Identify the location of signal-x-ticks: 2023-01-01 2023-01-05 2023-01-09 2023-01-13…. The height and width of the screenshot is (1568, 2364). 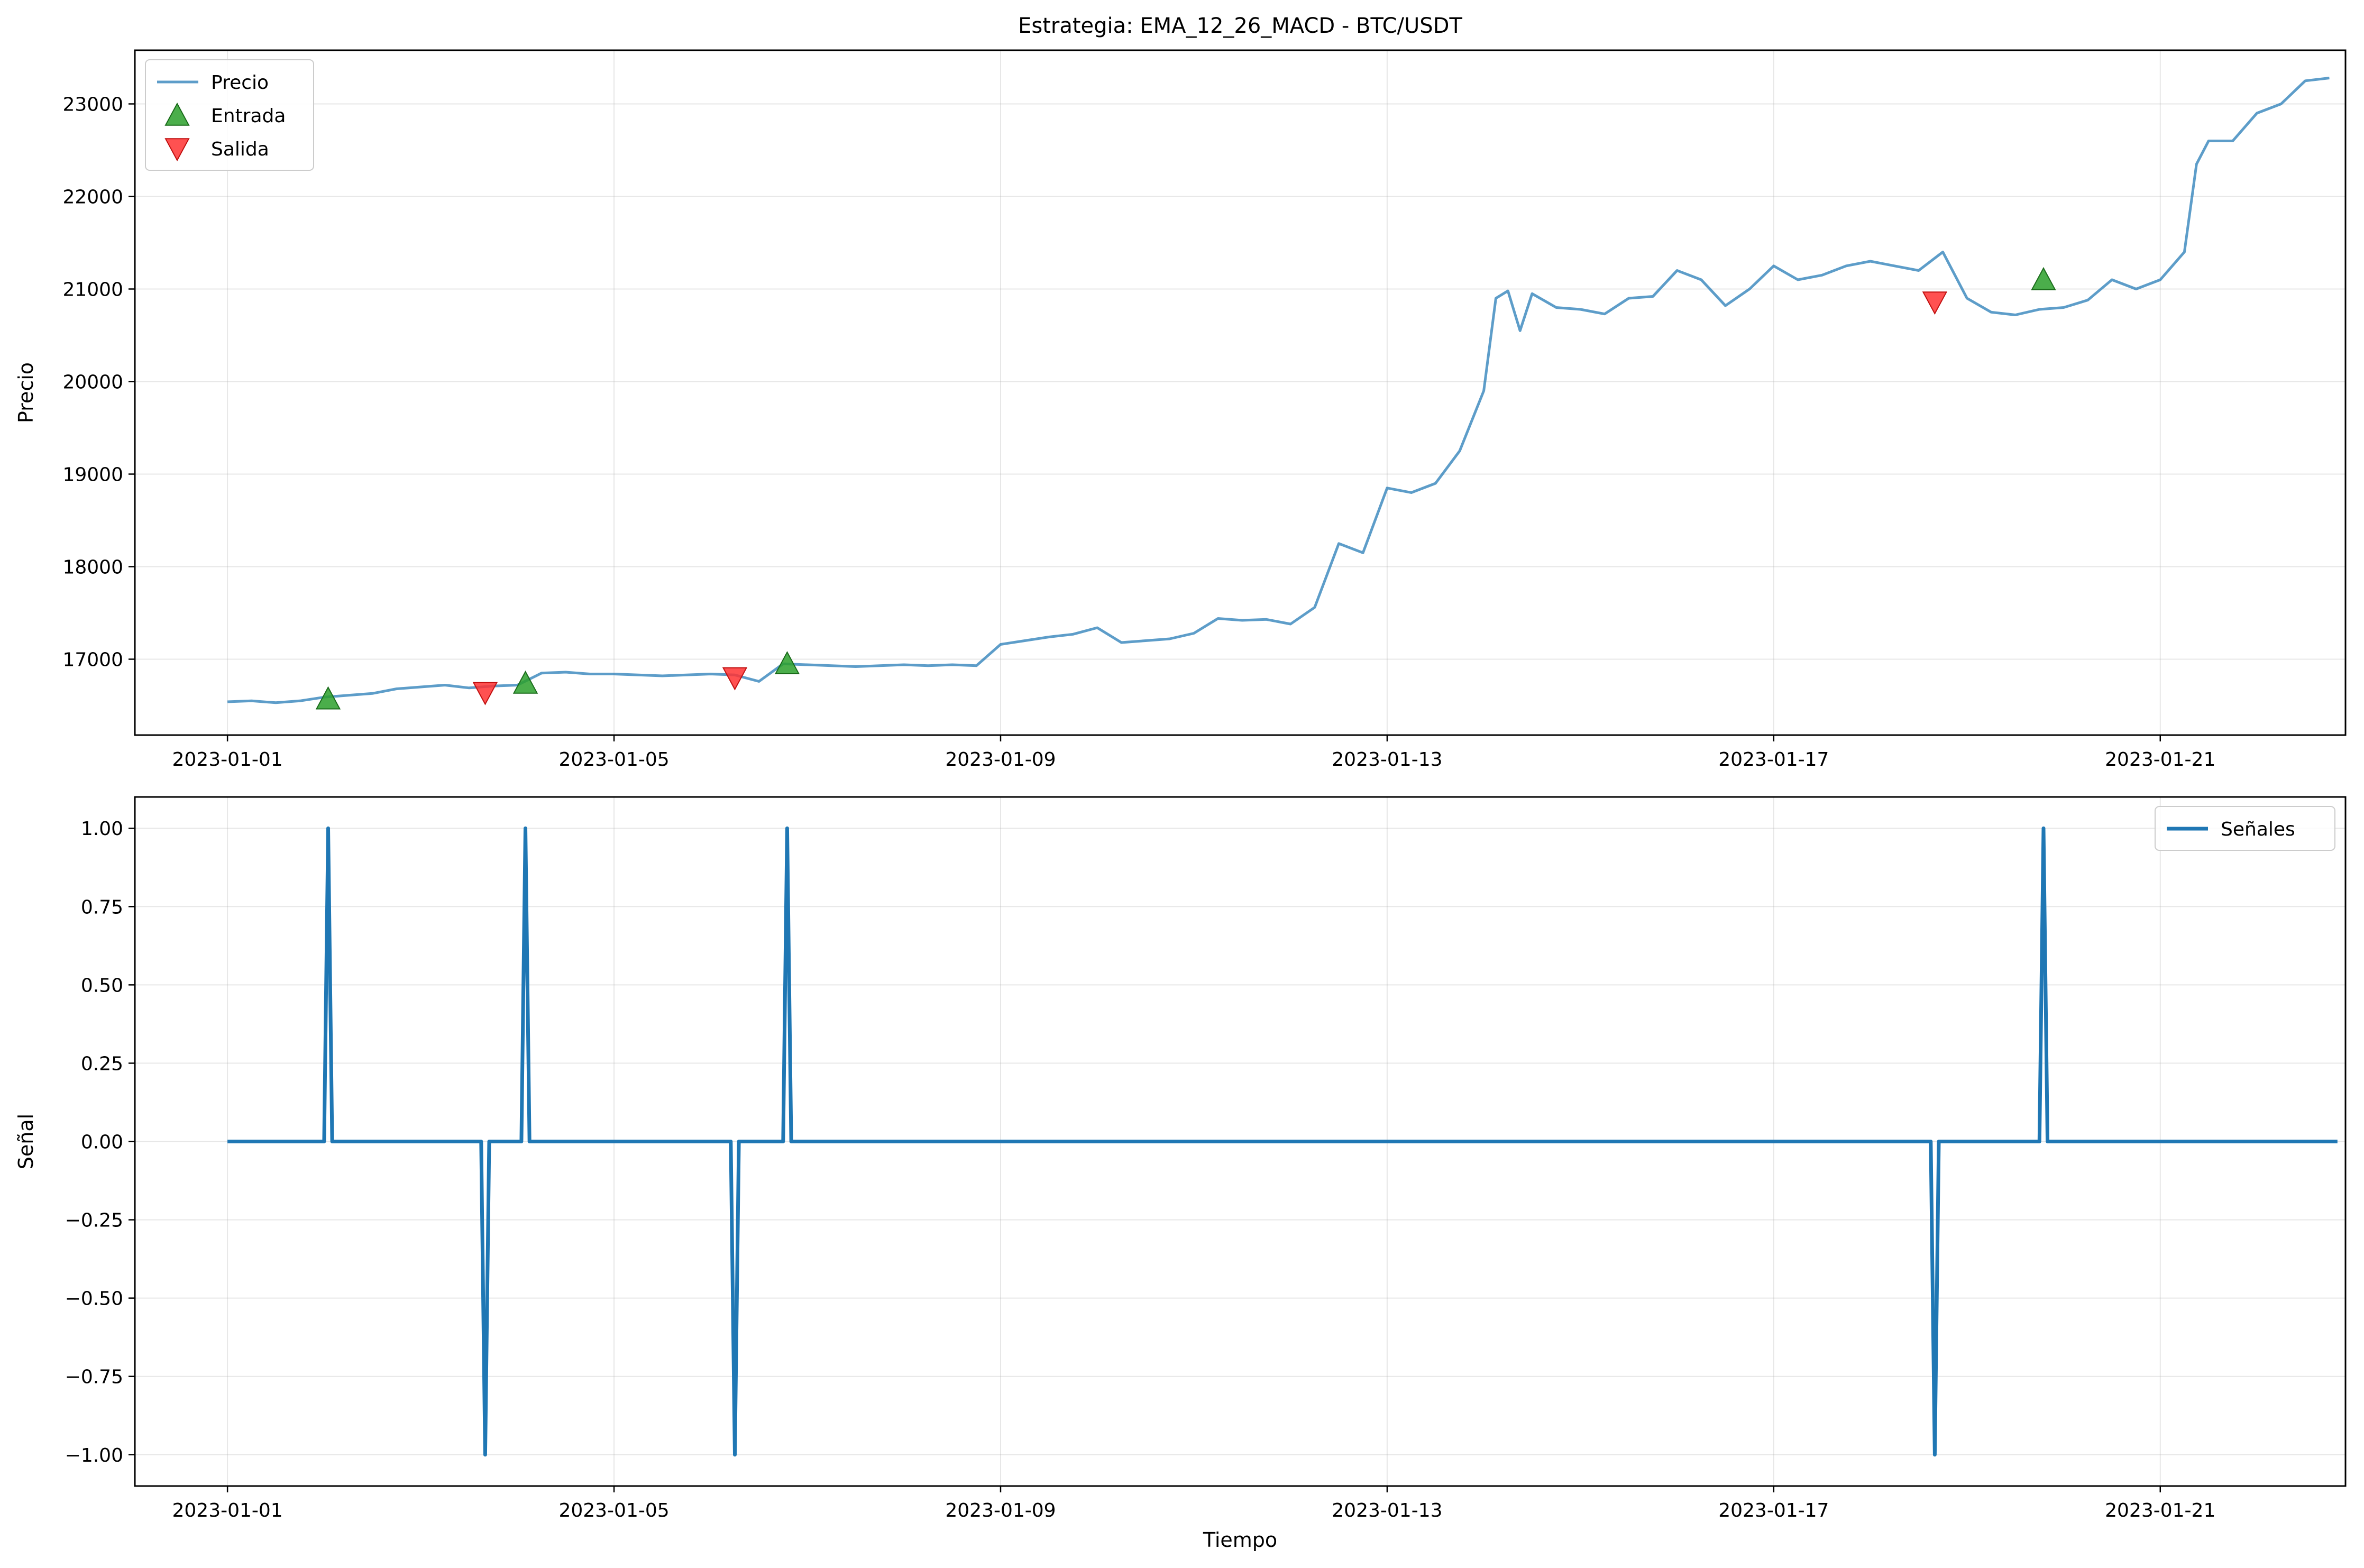
(1193, 1503).